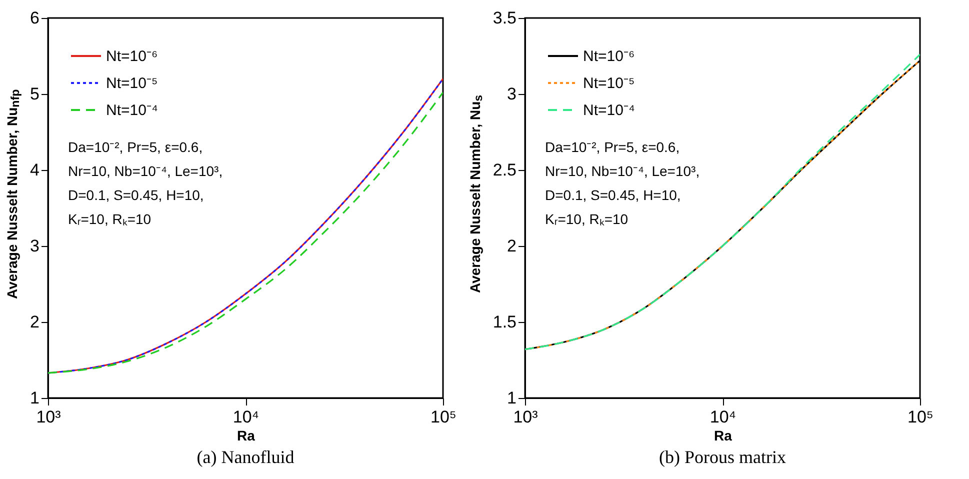 Image resolution: width=969 pixels, height=479 pixels. Describe the element at coordinates (504, 18) in the screenshot. I see `y-tick-label: 3.5` at that location.